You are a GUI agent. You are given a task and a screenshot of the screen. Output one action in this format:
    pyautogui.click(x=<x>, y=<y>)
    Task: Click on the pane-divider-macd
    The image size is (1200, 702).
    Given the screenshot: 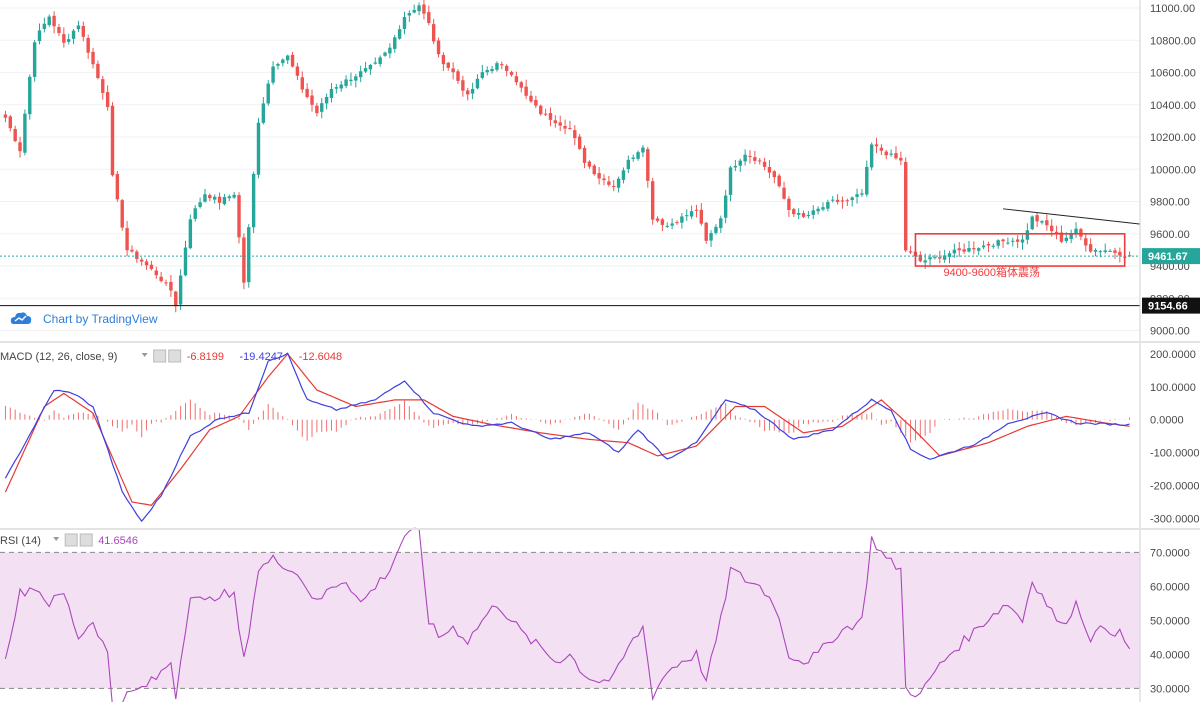 What is the action you would take?
    pyautogui.click(x=600, y=342)
    